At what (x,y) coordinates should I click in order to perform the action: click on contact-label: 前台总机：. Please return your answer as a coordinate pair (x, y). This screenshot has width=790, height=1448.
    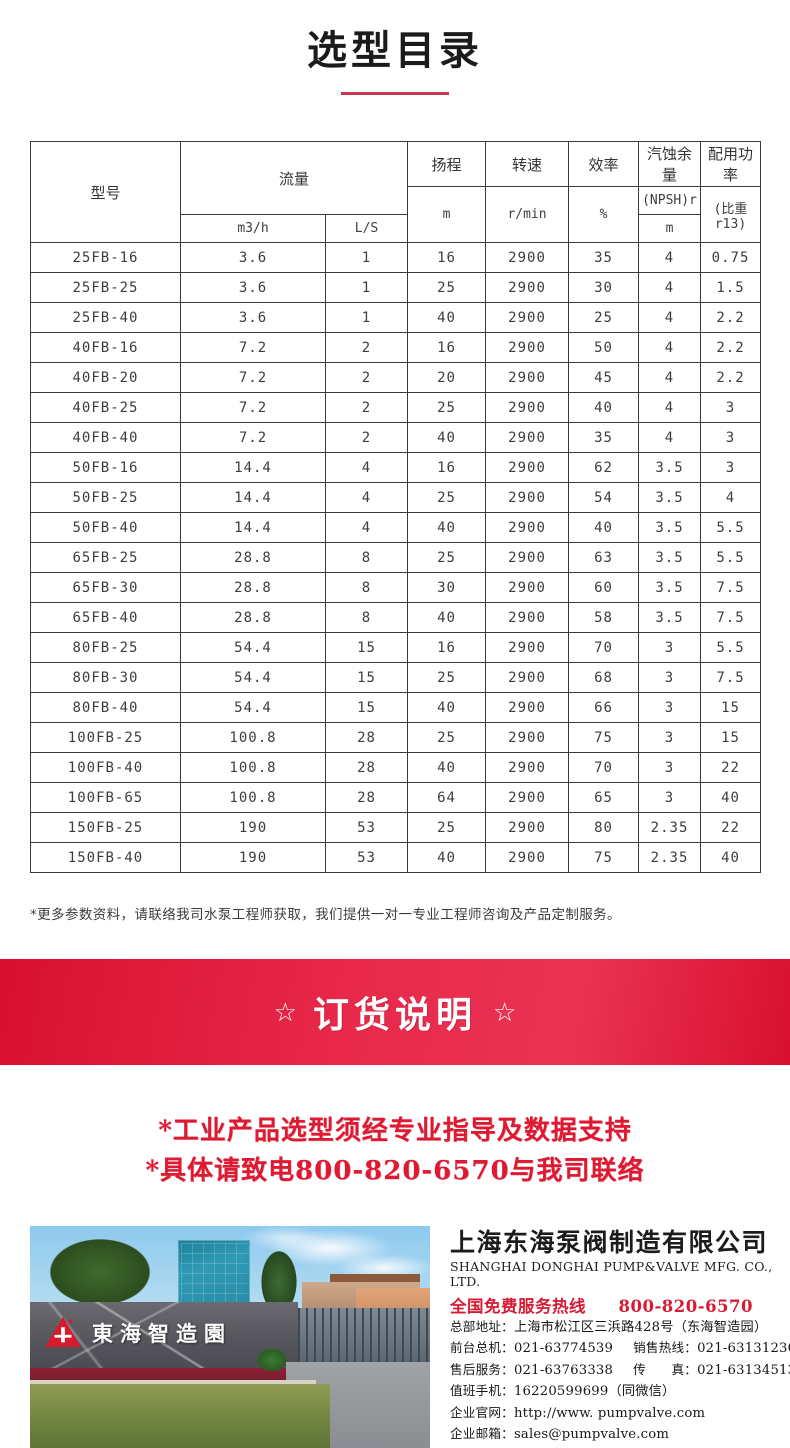
    Looking at the image, I should click on (482, 1348).